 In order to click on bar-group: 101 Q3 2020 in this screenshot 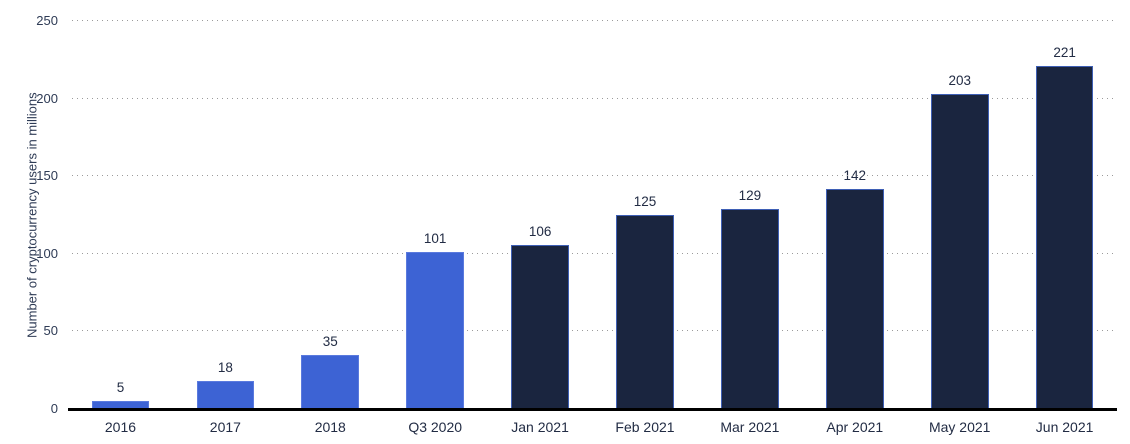, I will do `click(435, 228)`.